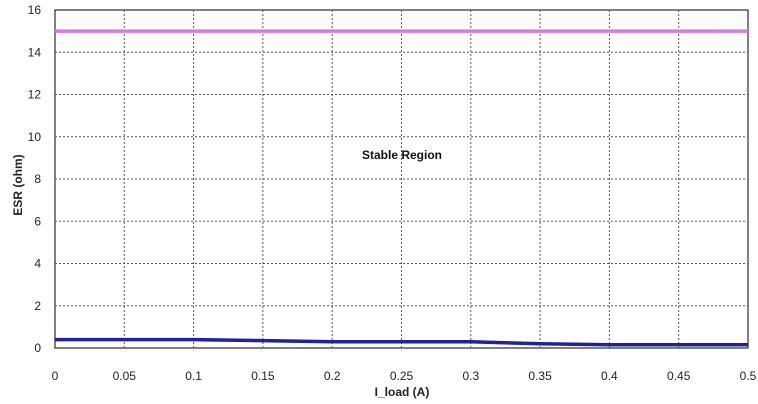  I want to click on x-tick-label: 0.25, so click(402, 376).